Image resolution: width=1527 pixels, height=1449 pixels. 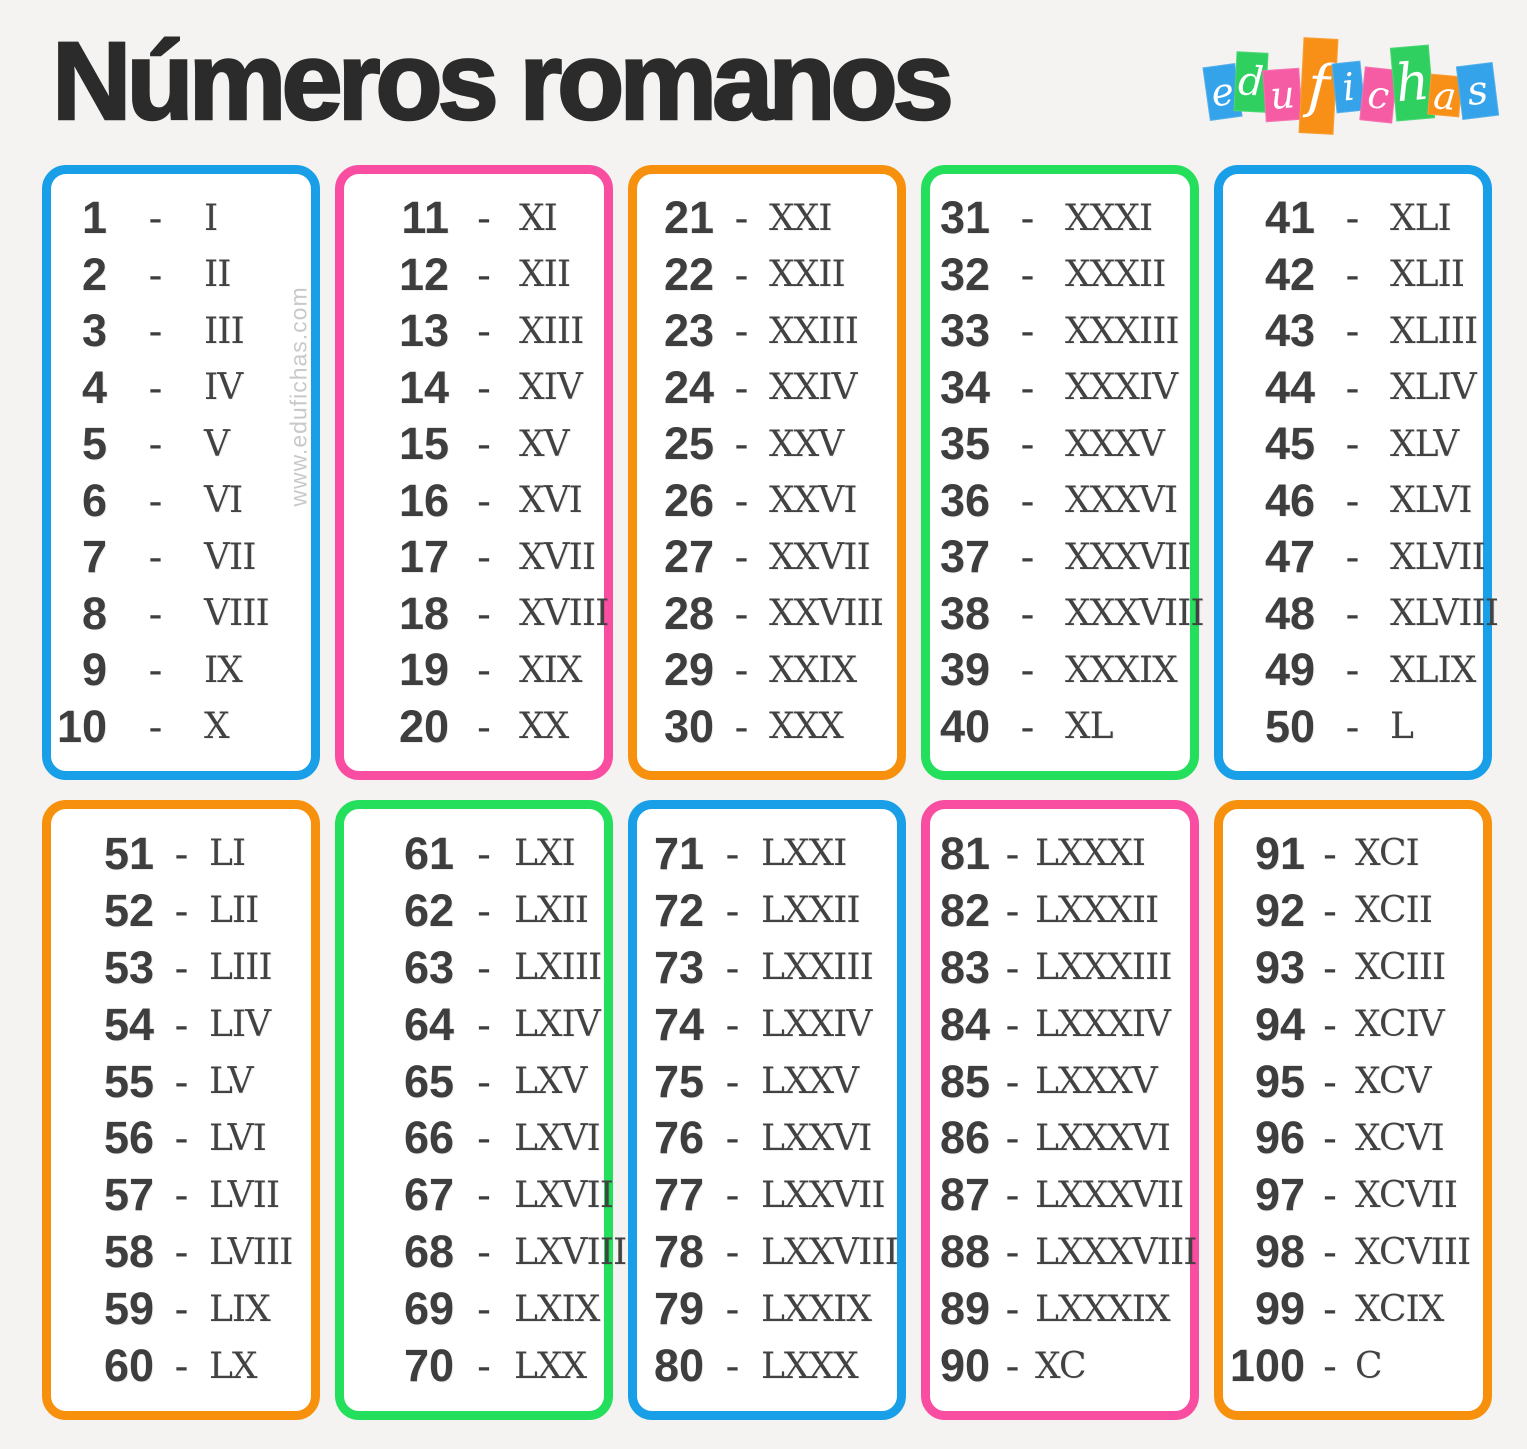 I want to click on logo-letter: e, so click(x=1222, y=92).